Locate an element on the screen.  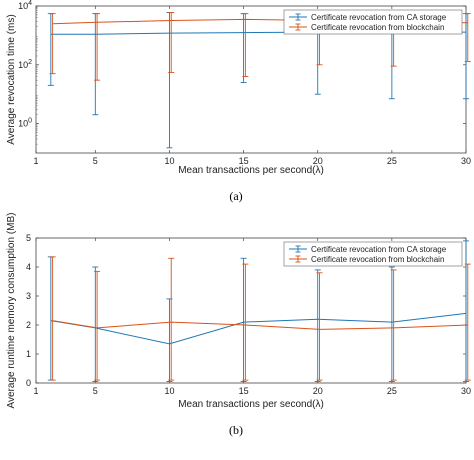
y-tick-label: 2 is located at coordinates (28, 325).